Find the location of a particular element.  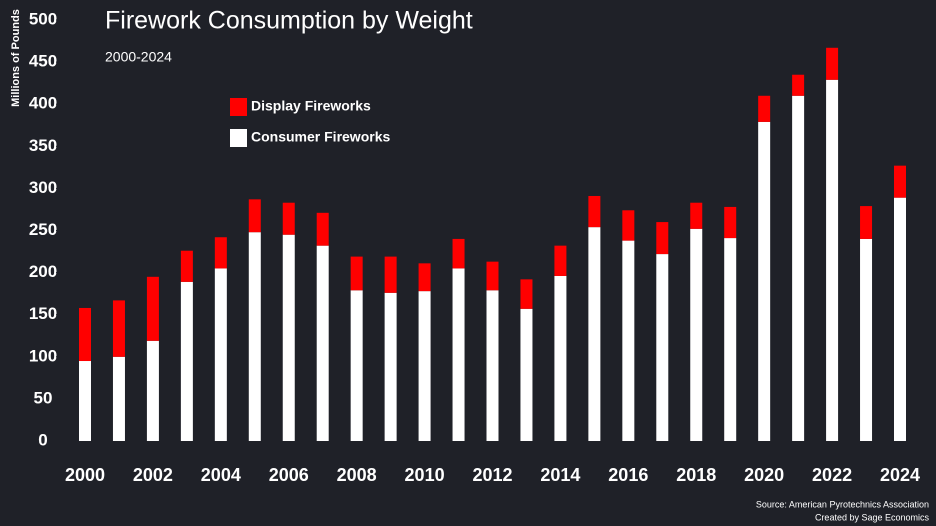

x-tick-label: 2014 is located at coordinates (560, 475).